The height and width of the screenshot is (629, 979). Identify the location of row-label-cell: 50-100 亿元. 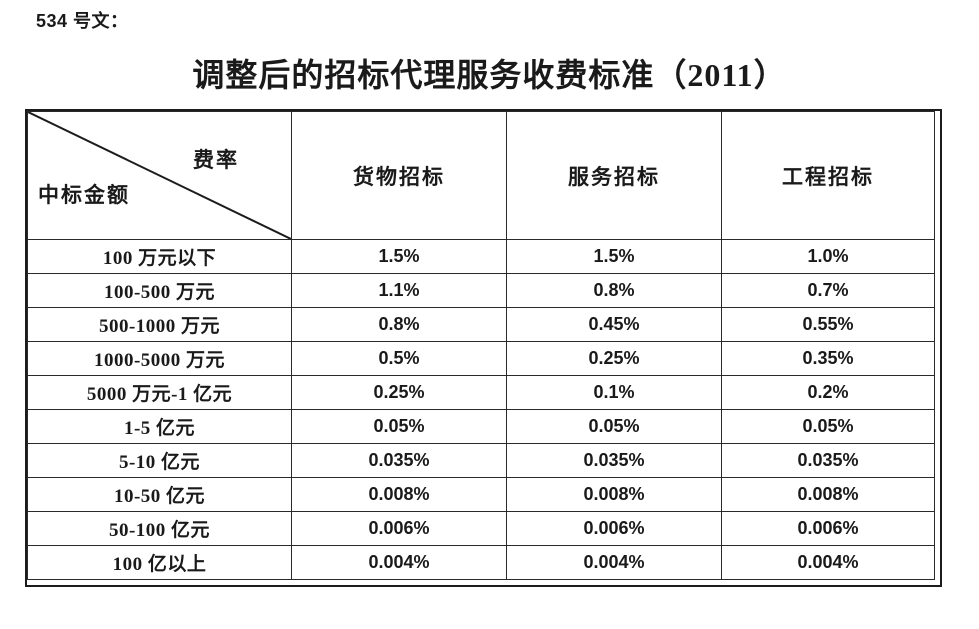
(159, 528).